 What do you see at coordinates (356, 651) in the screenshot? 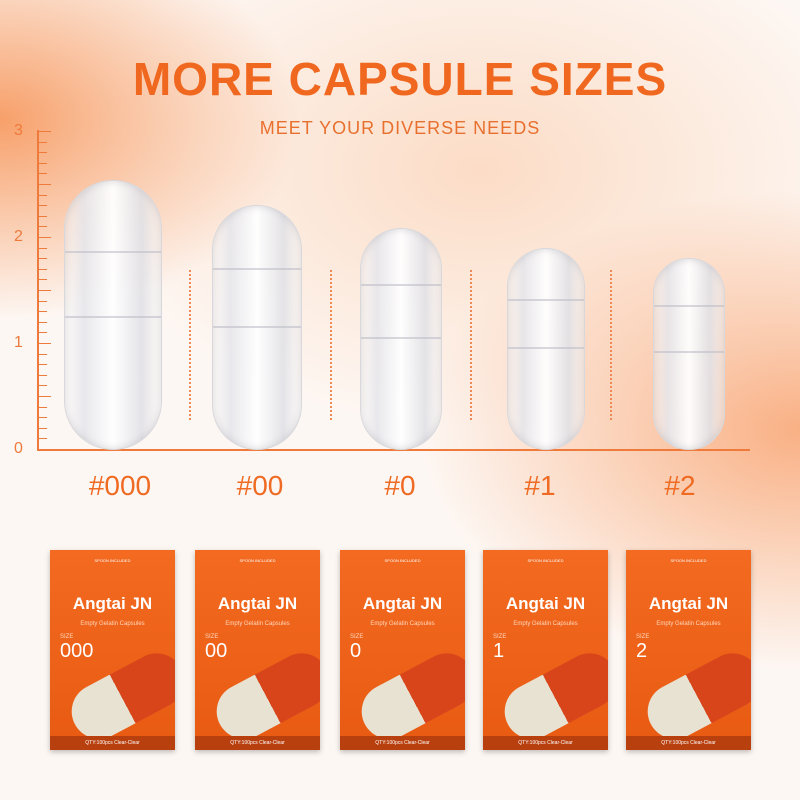
I see `package-size: 0` at bounding box center [356, 651].